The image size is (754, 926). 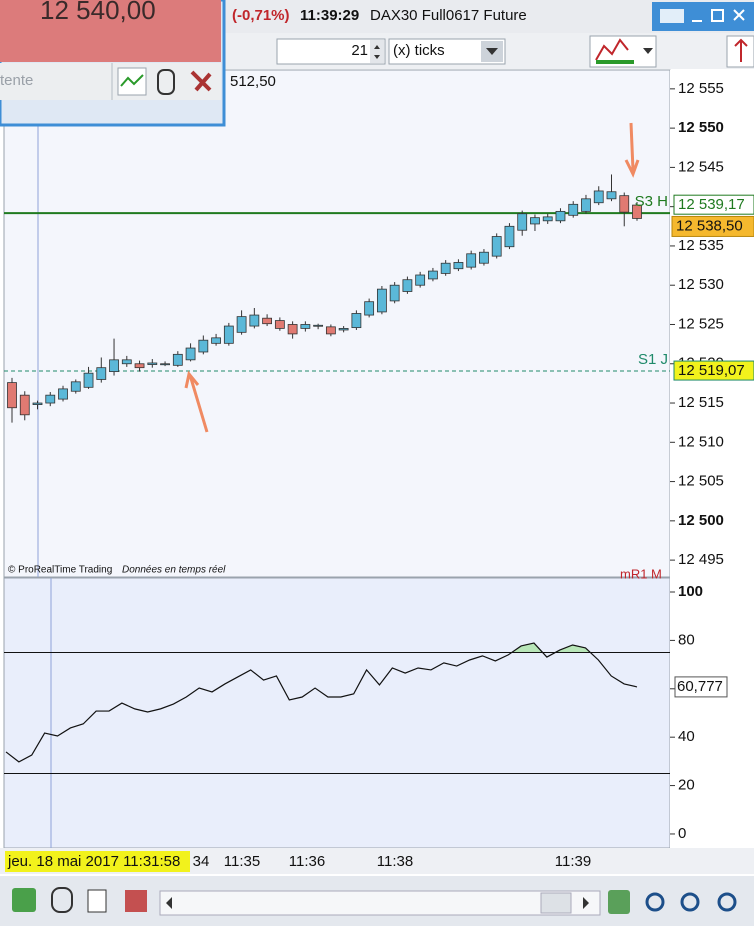 What do you see at coordinates (655, 902) in the screenshot?
I see `zoom-fit` at bounding box center [655, 902].